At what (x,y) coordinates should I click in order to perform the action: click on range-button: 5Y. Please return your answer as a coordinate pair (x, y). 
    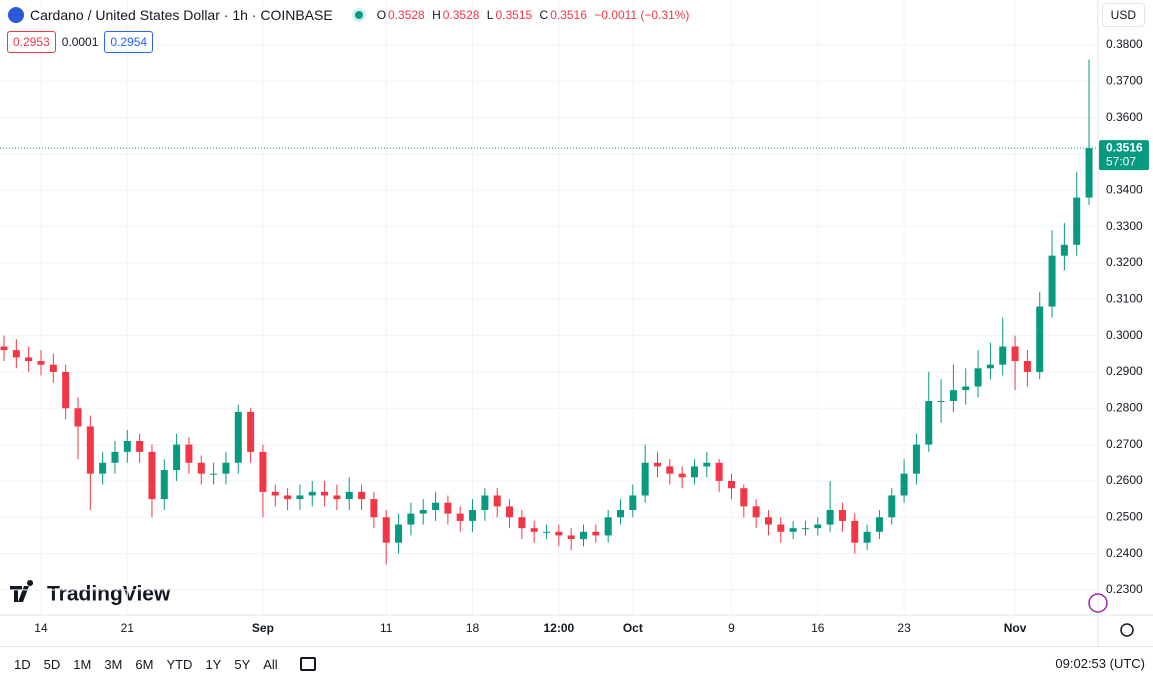
    Looking at the image, I should click on (242, 664).